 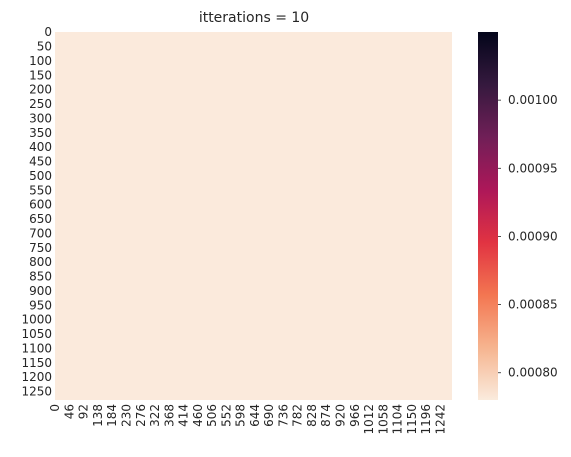 I want to click on y-tick-label: 1200, so click(x=36, y=377).